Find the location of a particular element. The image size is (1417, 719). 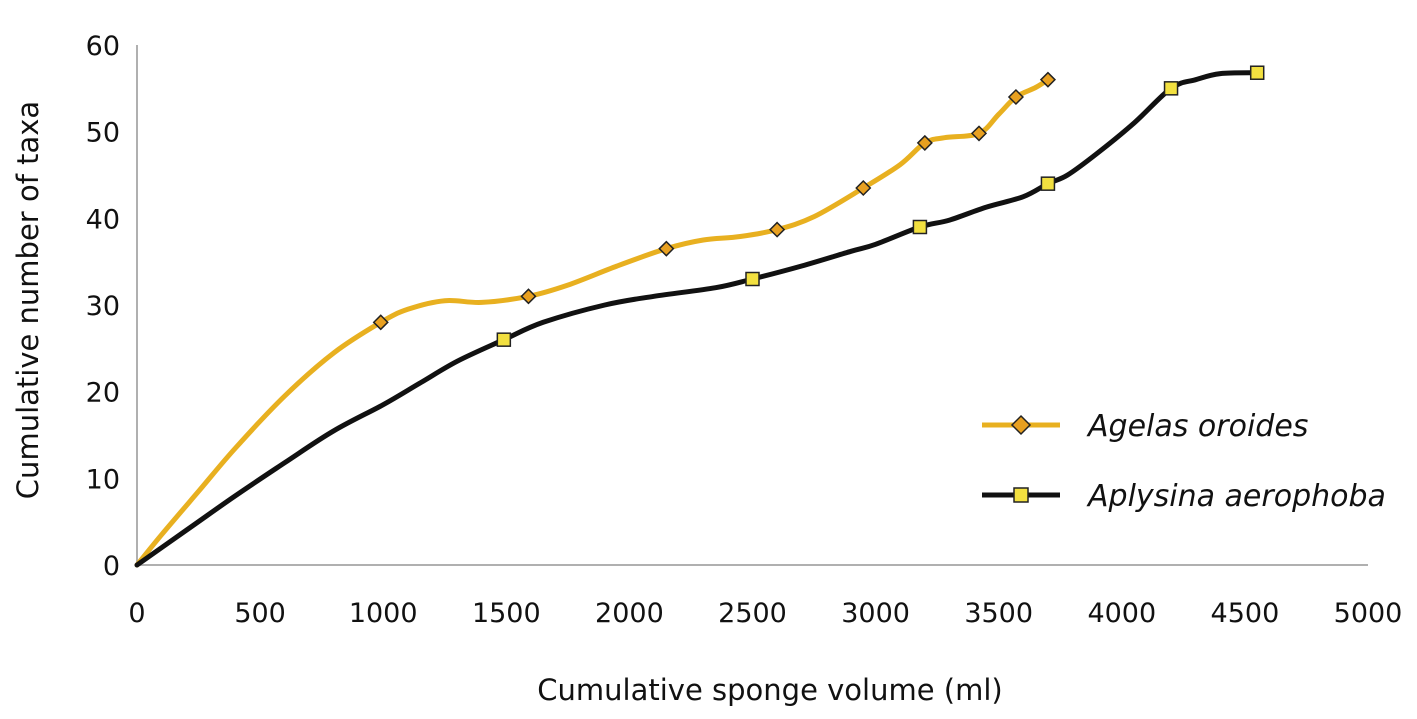

x-tick-label: 4000 is located at coordinates (1121, 613).